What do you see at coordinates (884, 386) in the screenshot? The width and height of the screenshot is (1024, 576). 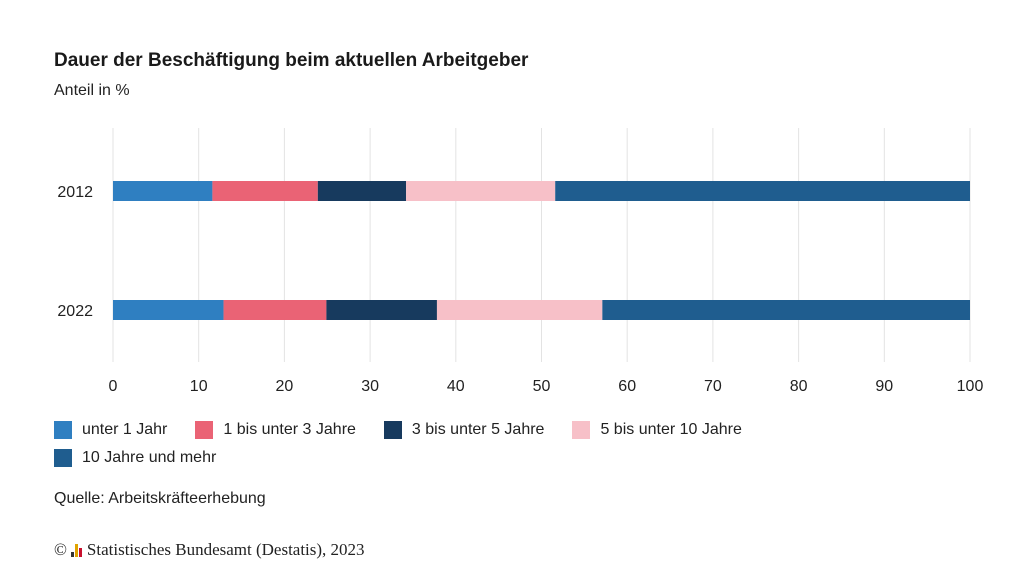 I see `x-tick-label: 90` at bounding box center [884, 386].